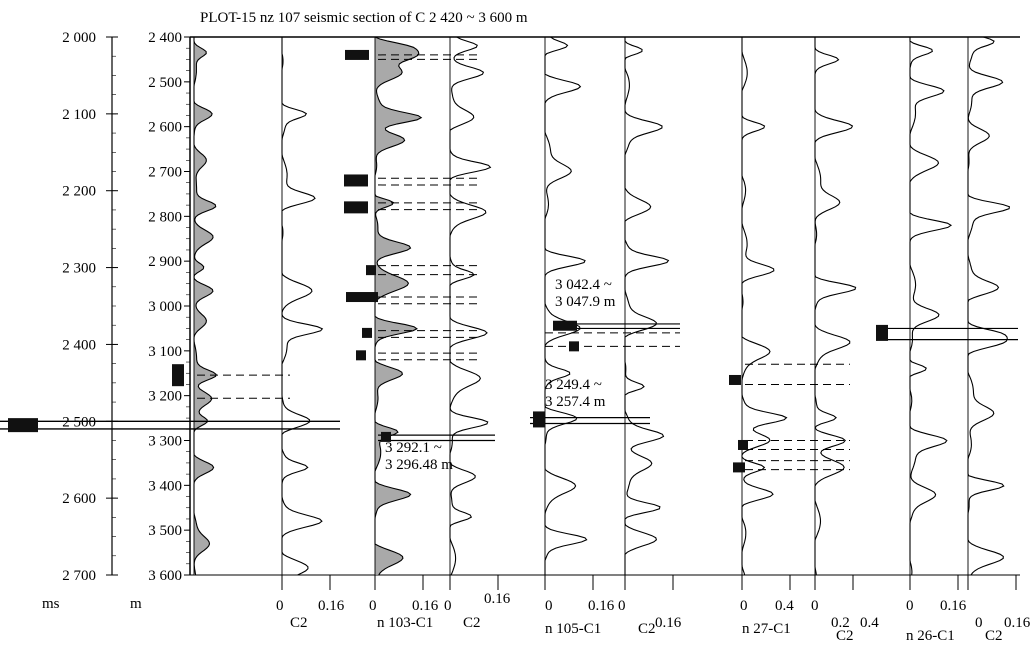 The width and height of the screenshot is (1033, 654). I want to click on depth-interval-annotation: 3 047.9 m, so click(585, 302).